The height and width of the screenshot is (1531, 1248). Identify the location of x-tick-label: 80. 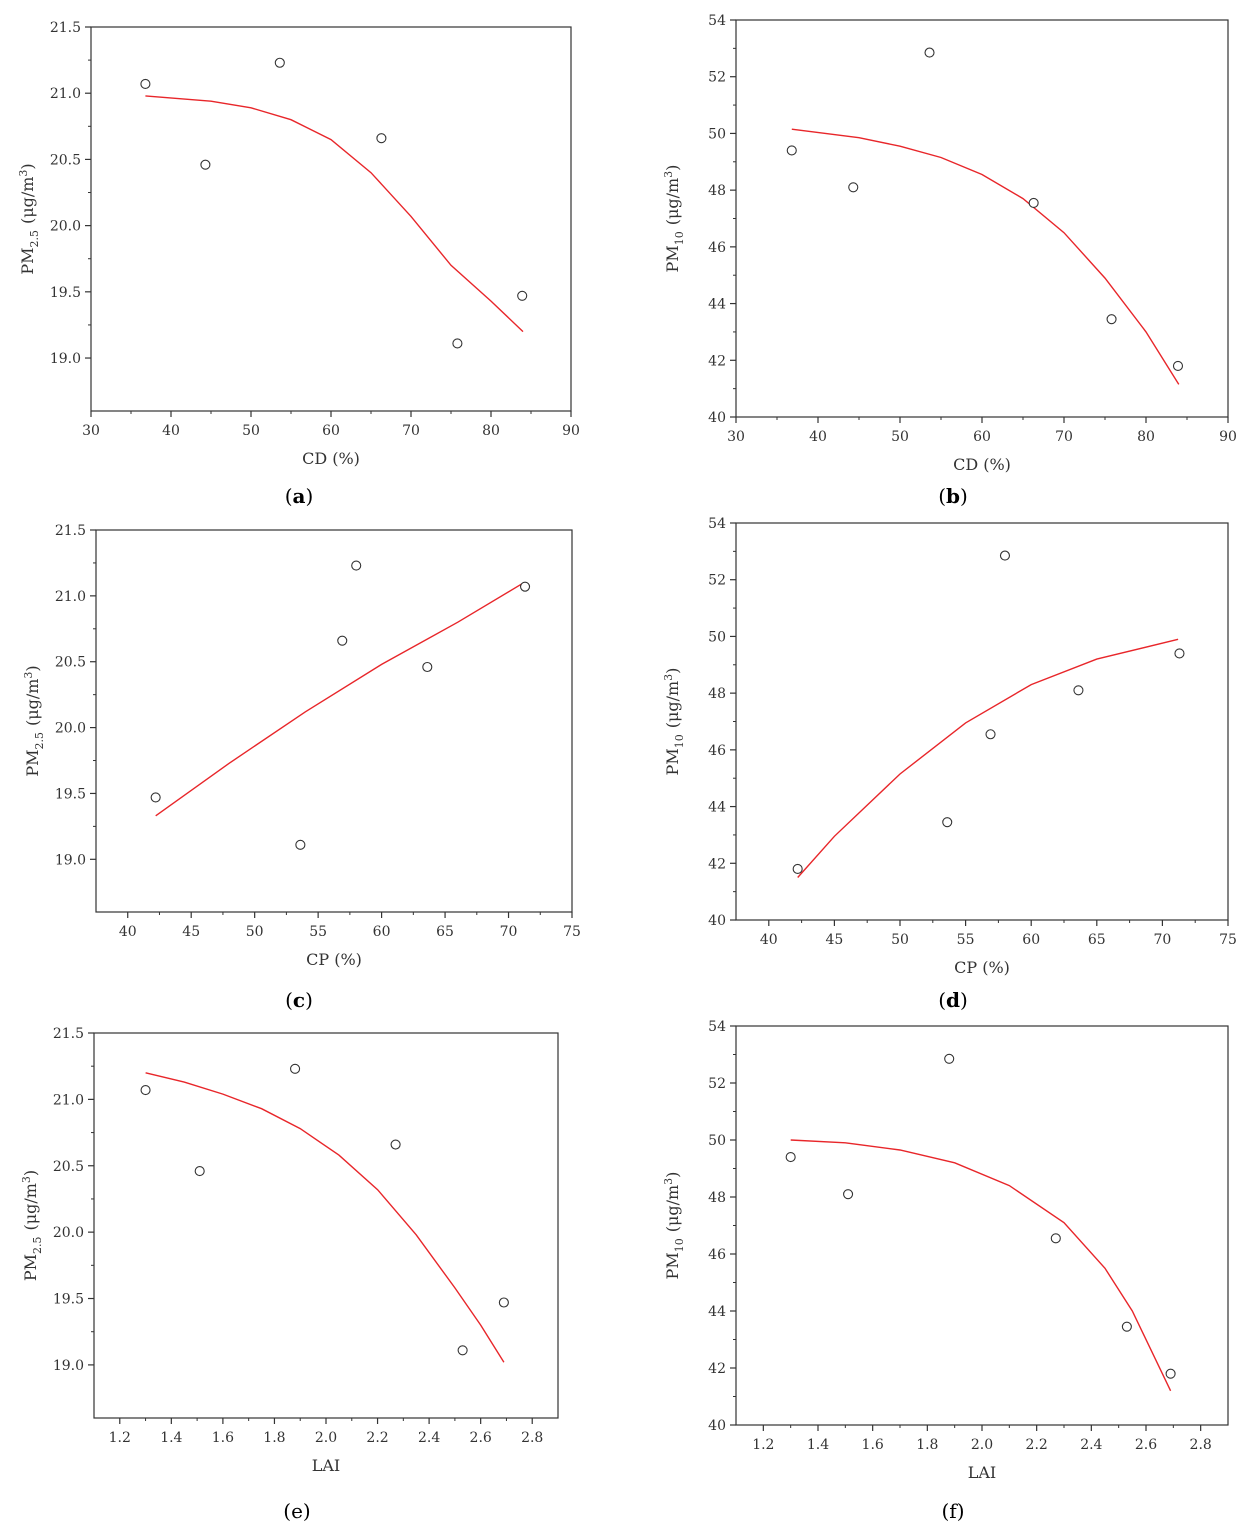
(491, 431).